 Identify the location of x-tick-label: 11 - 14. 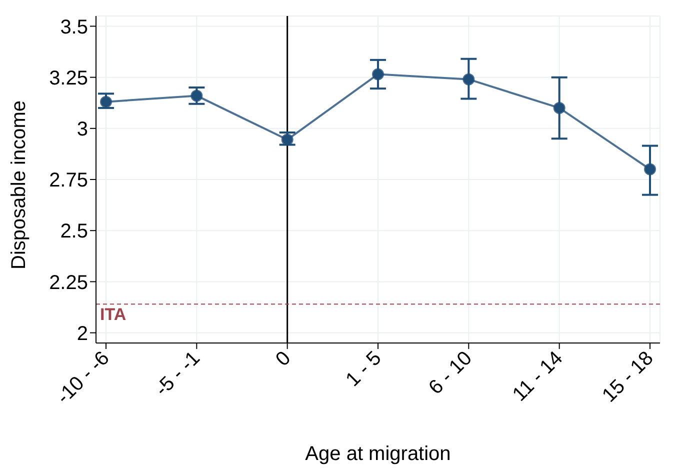
(538, 376).